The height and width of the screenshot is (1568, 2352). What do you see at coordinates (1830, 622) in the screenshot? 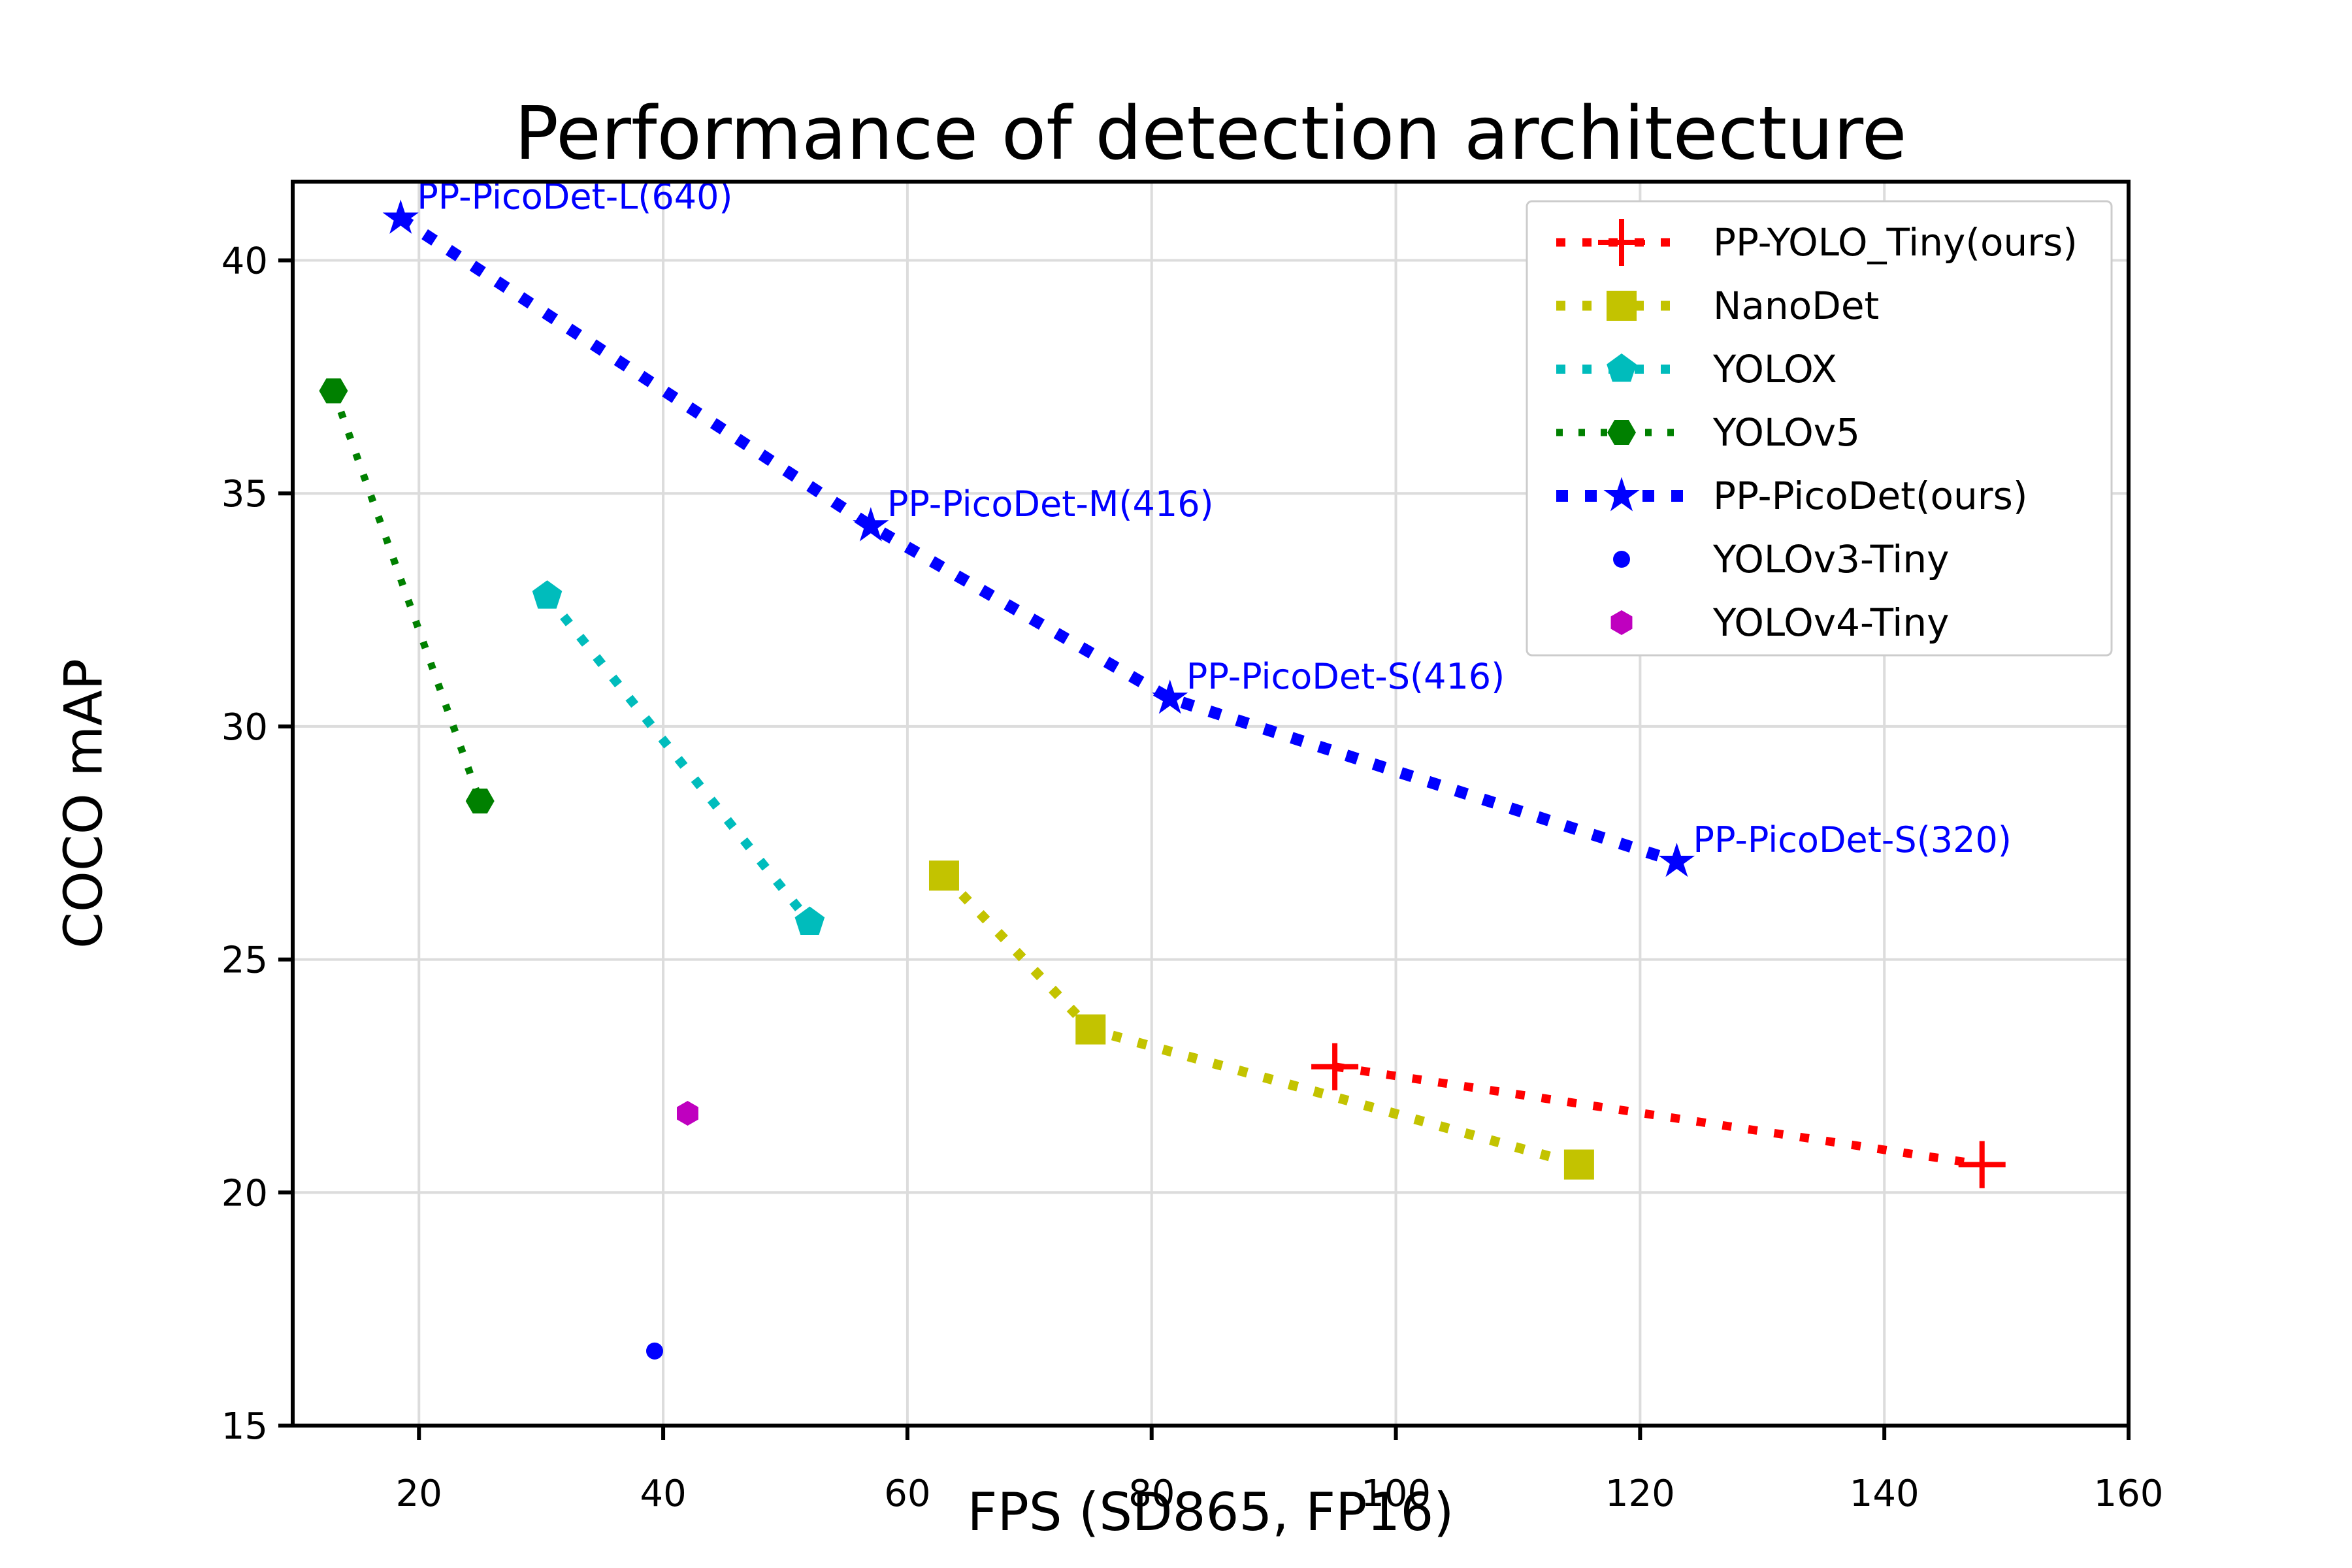
I see `legend-label-YOLOv4-Tiny: YOLOv4-Tiny` at bounding box center [1830, 622].